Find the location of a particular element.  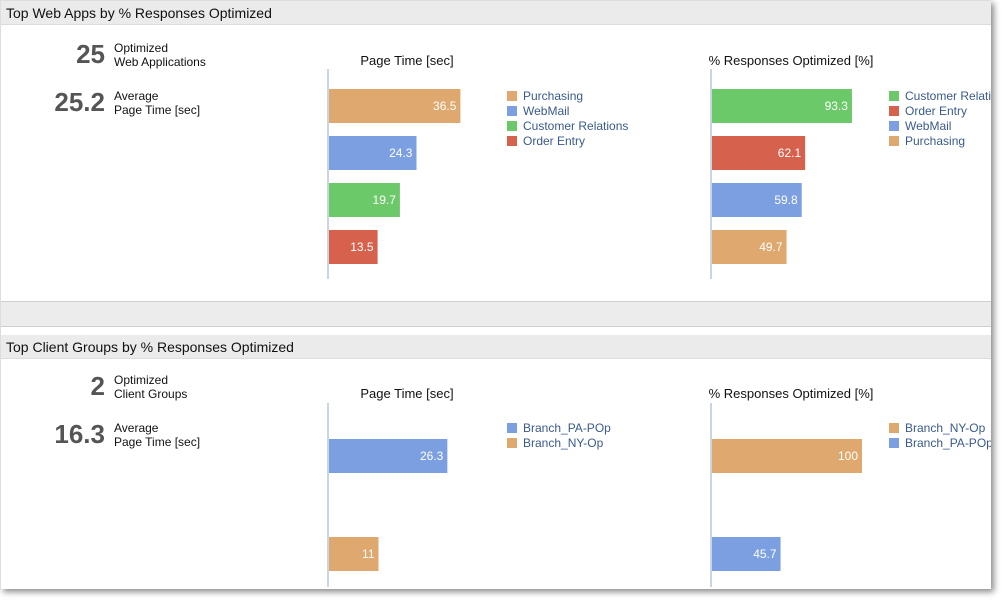

bar-value-label: 19.7 is located at coordinates (385, 200).